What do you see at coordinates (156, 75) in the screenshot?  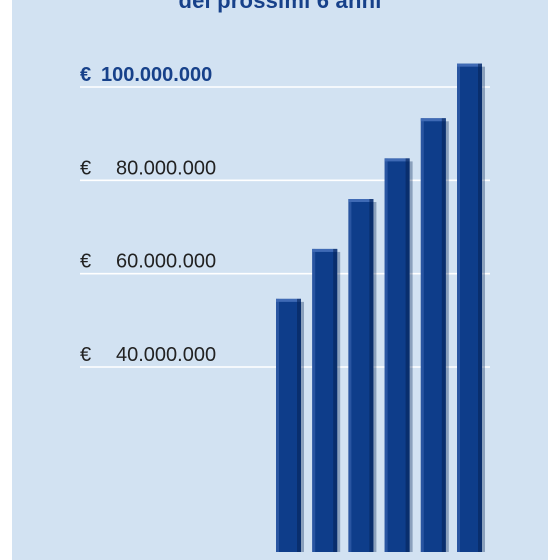 I see `y-tick-label: 100.000.000` at bounding box center [156, 75].